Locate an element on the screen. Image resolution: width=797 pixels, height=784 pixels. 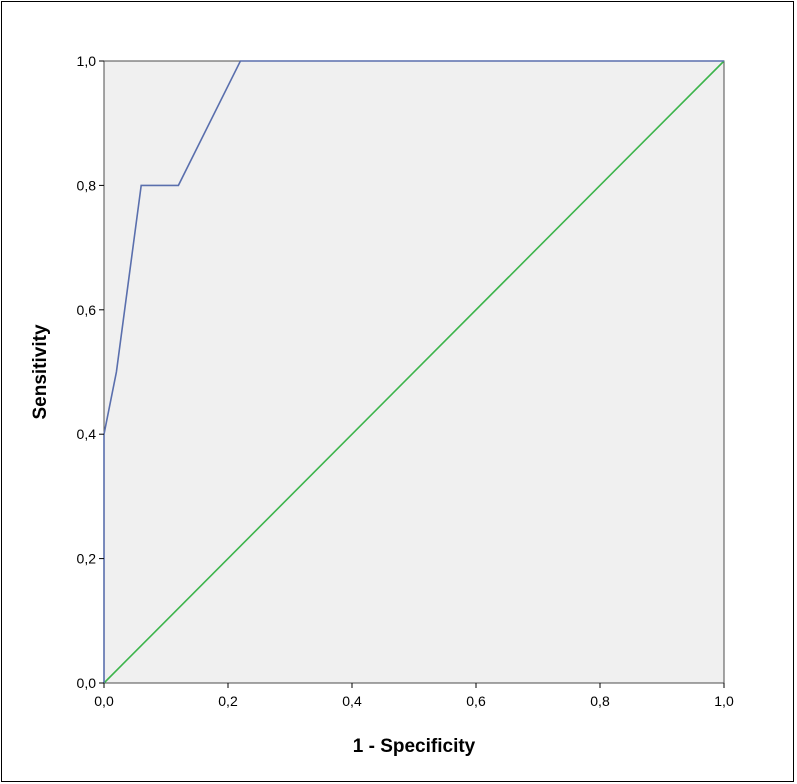
y-tick-label: 0,8 is located at coordinates (87, 185).